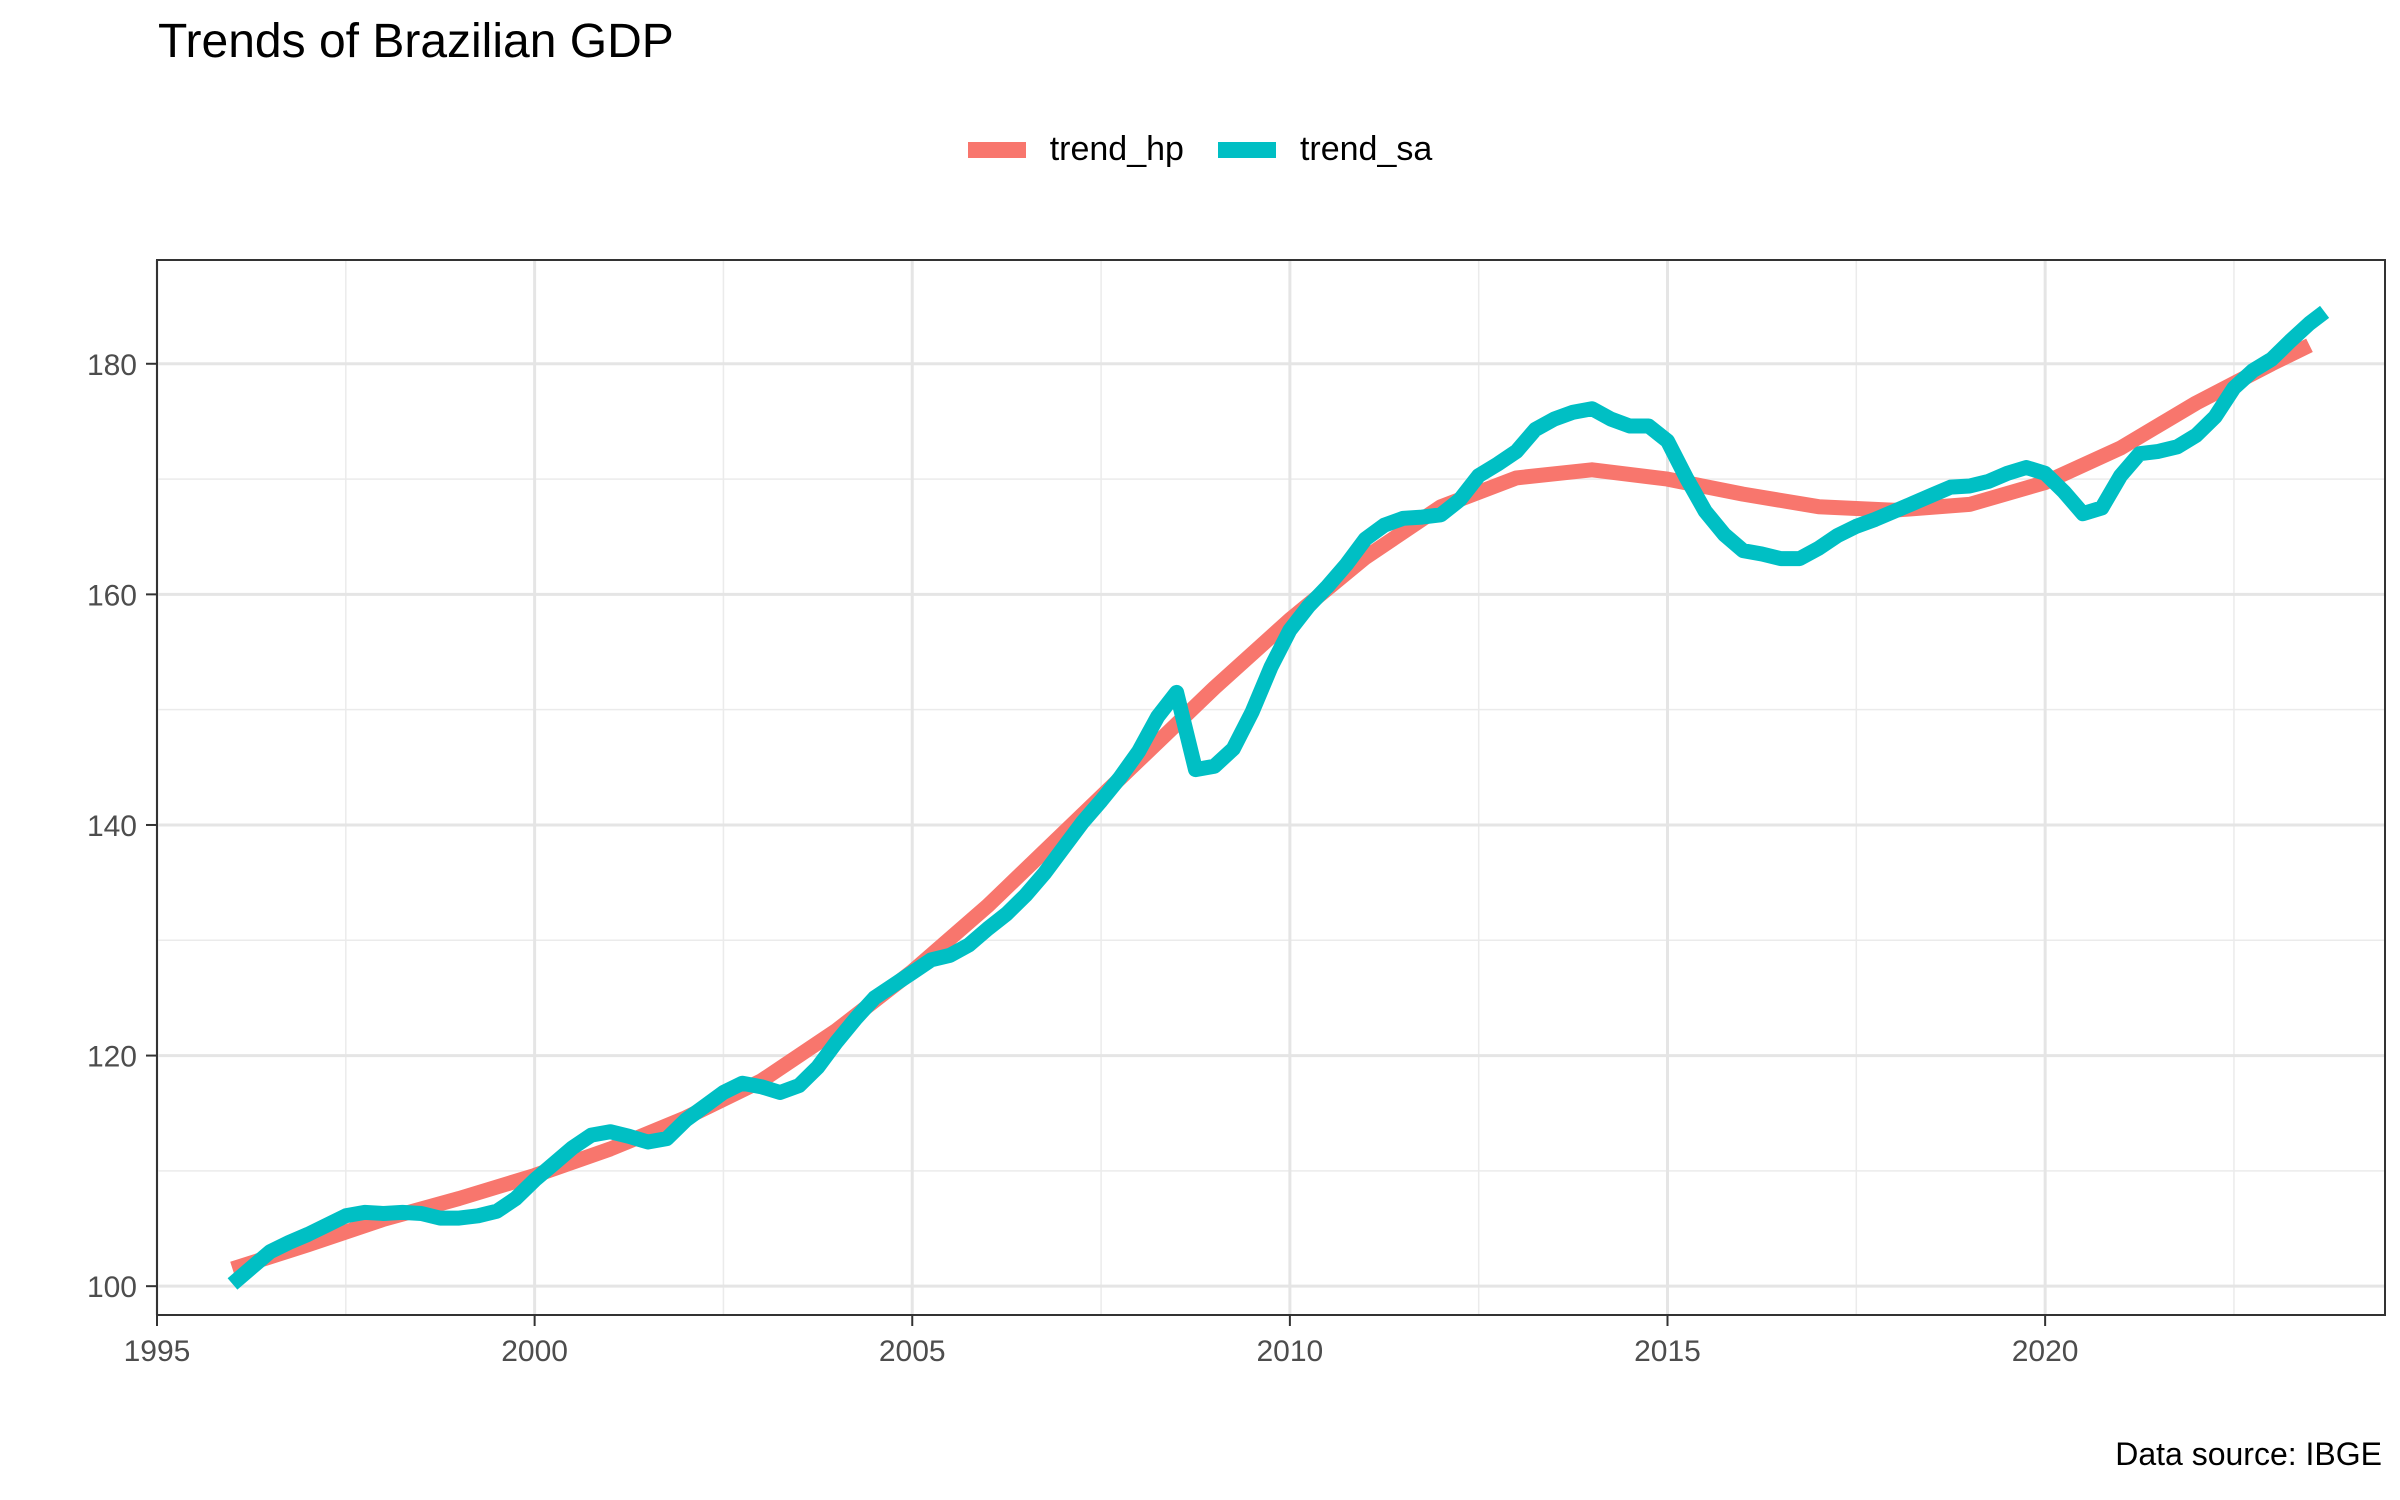 The width and height of the screenshot is (2400, 1500). What do you see at coordinates (1366, 149) in the screenshot?
I see `legend-label-trend-sa: trend_sa` at bounding box center [1366, 149].